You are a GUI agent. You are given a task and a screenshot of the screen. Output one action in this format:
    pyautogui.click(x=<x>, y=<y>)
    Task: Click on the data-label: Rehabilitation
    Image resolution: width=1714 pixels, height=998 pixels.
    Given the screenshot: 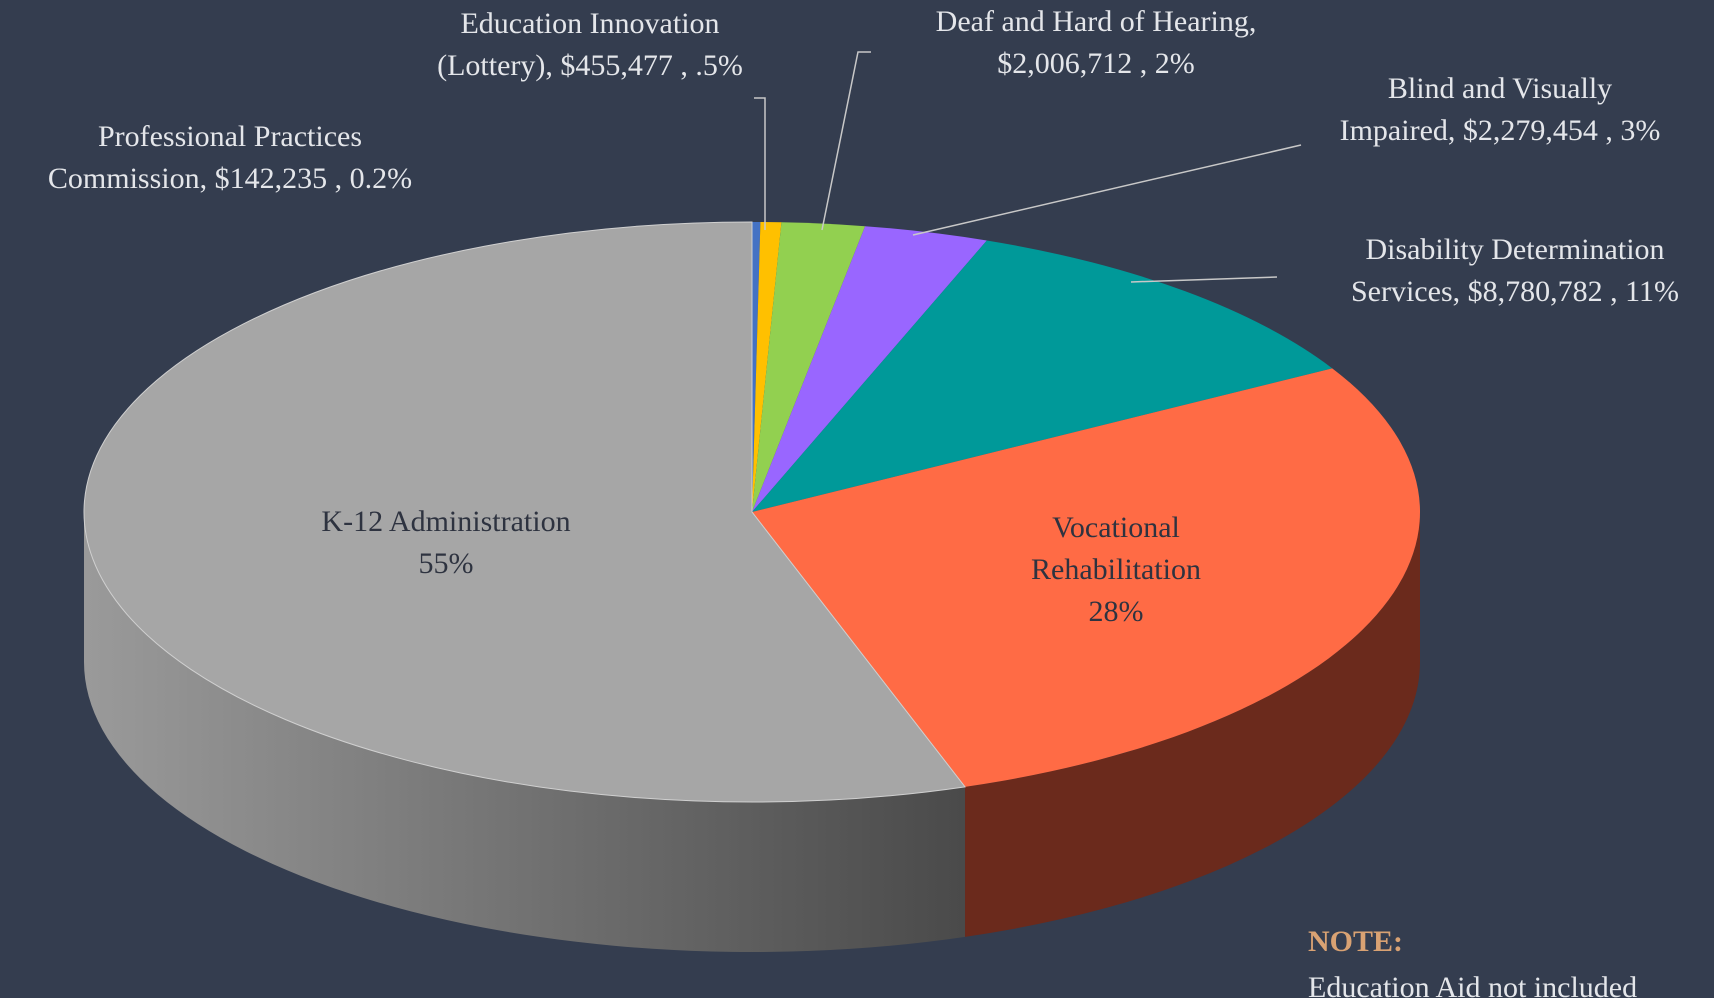 What is the action you would take?
    pyautogui.click(x=1116, y=569)
    